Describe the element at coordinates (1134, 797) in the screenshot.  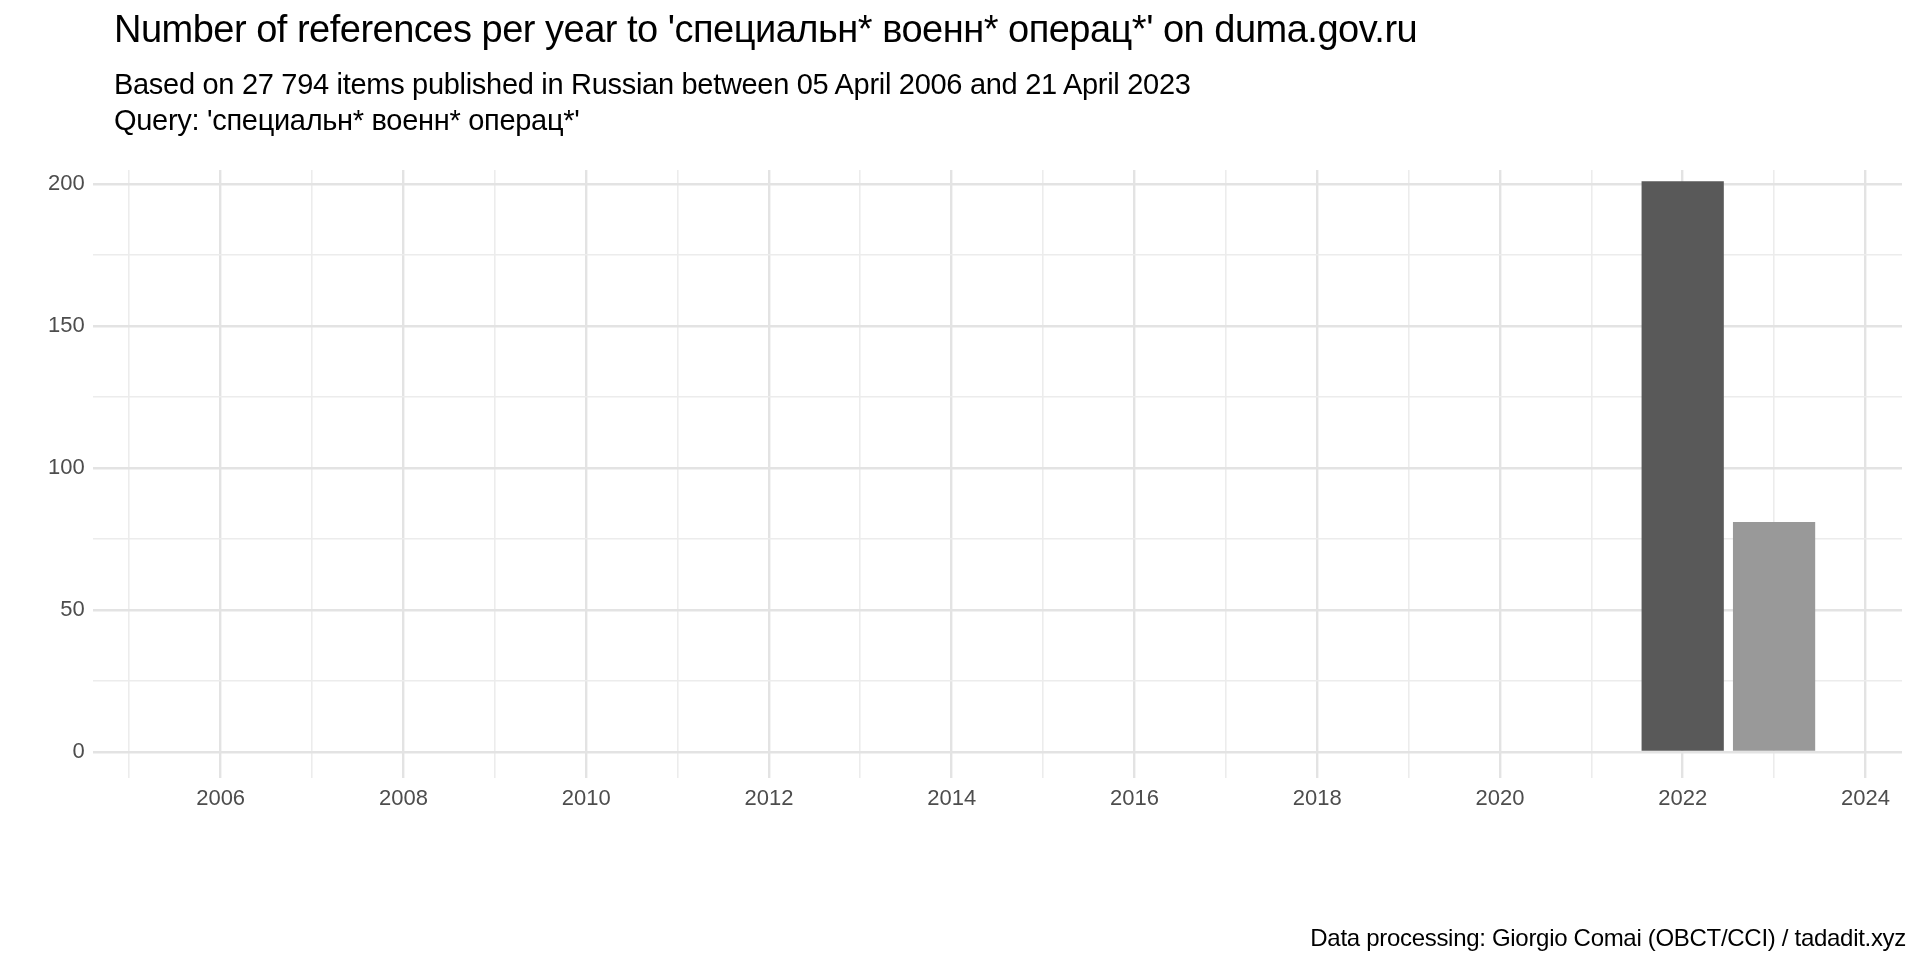
I see `x-tick-label: 2016` at that location.